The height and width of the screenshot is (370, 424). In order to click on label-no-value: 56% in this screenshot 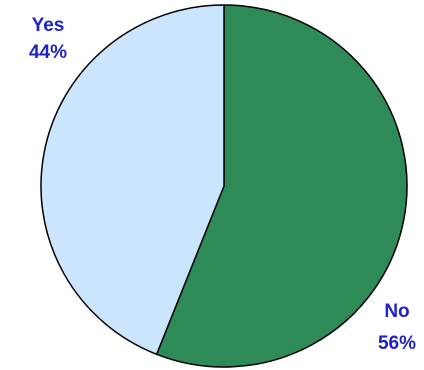, I will do `click(397, 343)`.